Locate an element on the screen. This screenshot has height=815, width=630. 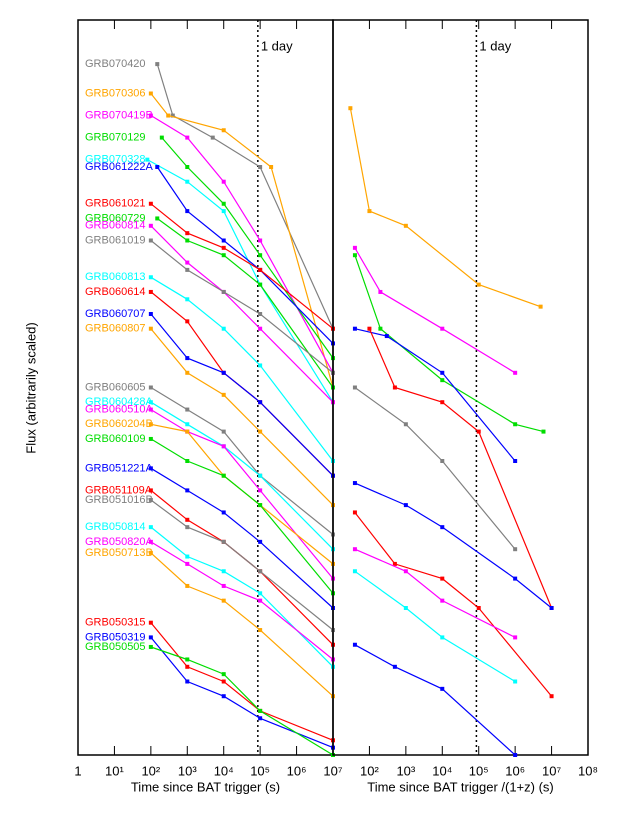
series-label: GRB050319 is located at coordinates (115, 637).